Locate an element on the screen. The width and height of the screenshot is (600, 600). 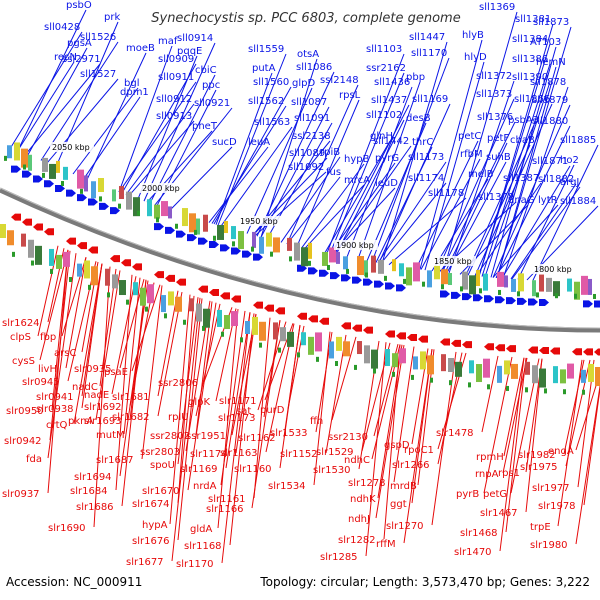
reverse-gene-label: glpK is located at coordinates (199, 402).